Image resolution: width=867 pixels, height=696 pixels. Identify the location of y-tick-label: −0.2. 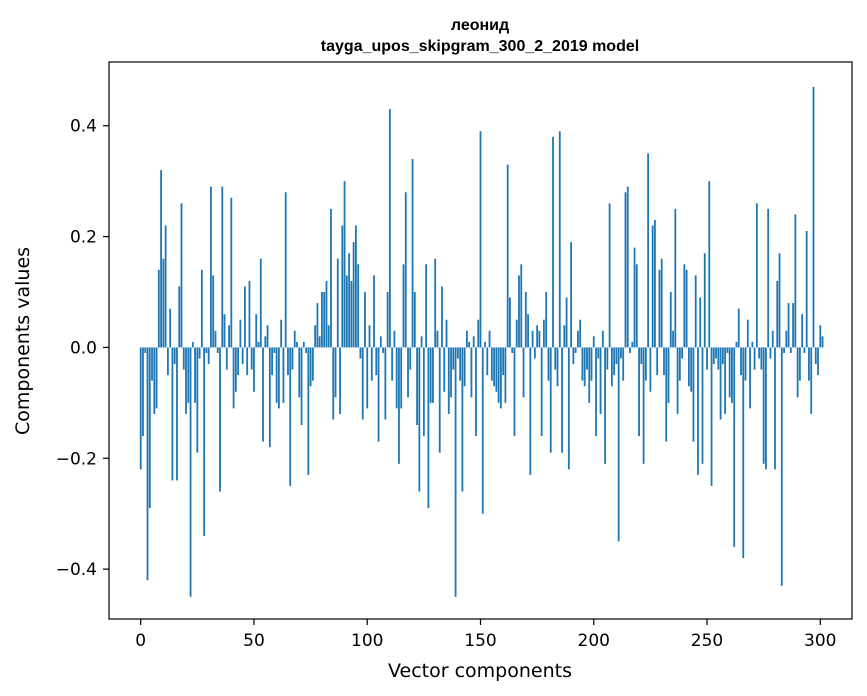
(76, 459).